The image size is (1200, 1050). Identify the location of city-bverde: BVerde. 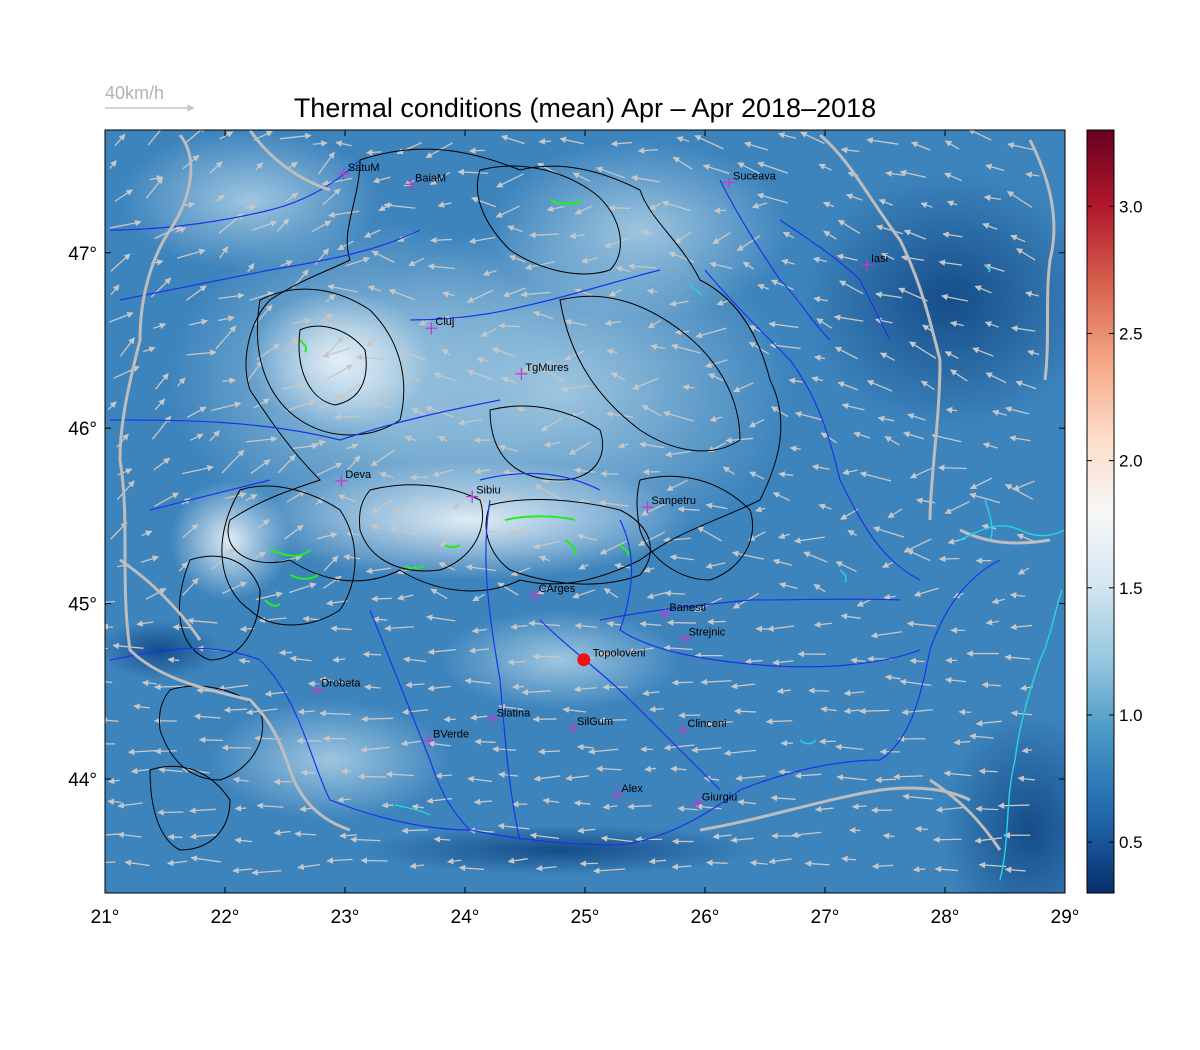
(446, 737).